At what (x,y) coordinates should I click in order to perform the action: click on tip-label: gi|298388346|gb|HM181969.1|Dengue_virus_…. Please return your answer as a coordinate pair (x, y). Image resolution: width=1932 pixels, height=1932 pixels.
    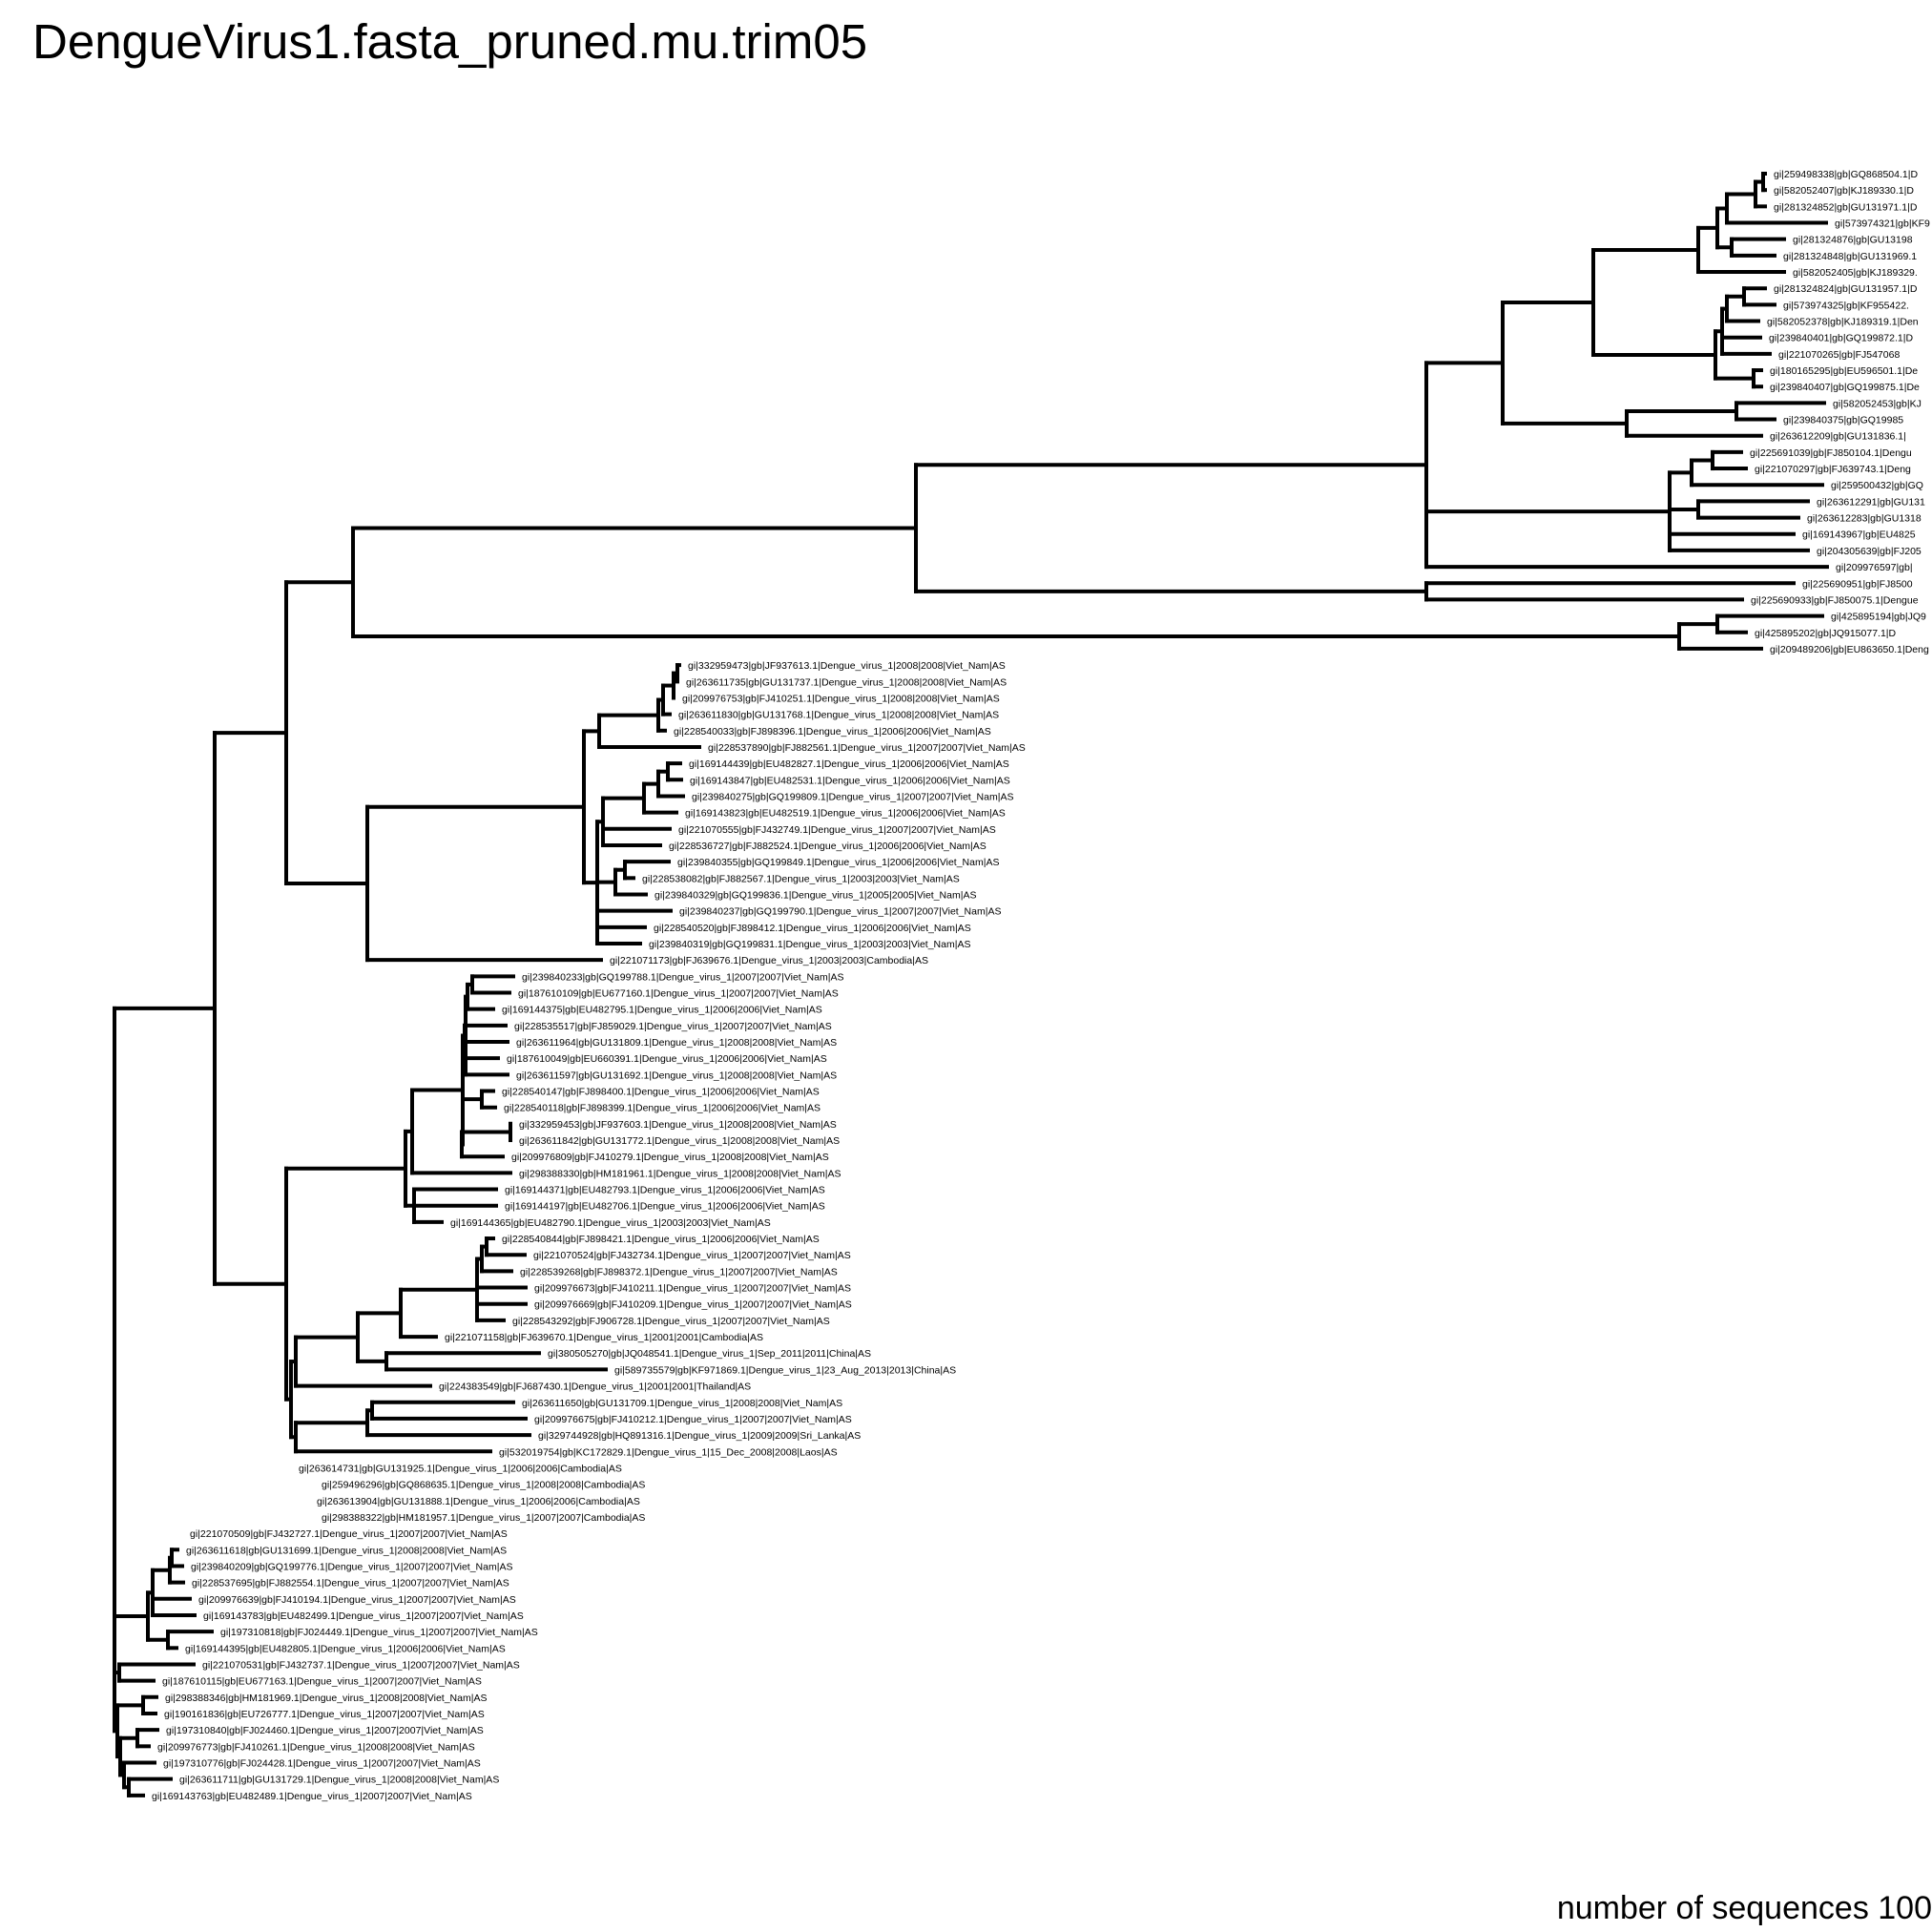
    Looking at the image, I should click on (326, 1698).